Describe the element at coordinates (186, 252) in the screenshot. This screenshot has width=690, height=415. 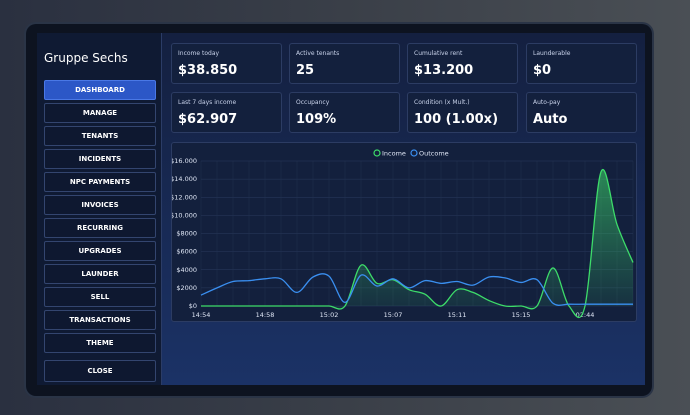
I see `y-tick-label: $6000` at that location.